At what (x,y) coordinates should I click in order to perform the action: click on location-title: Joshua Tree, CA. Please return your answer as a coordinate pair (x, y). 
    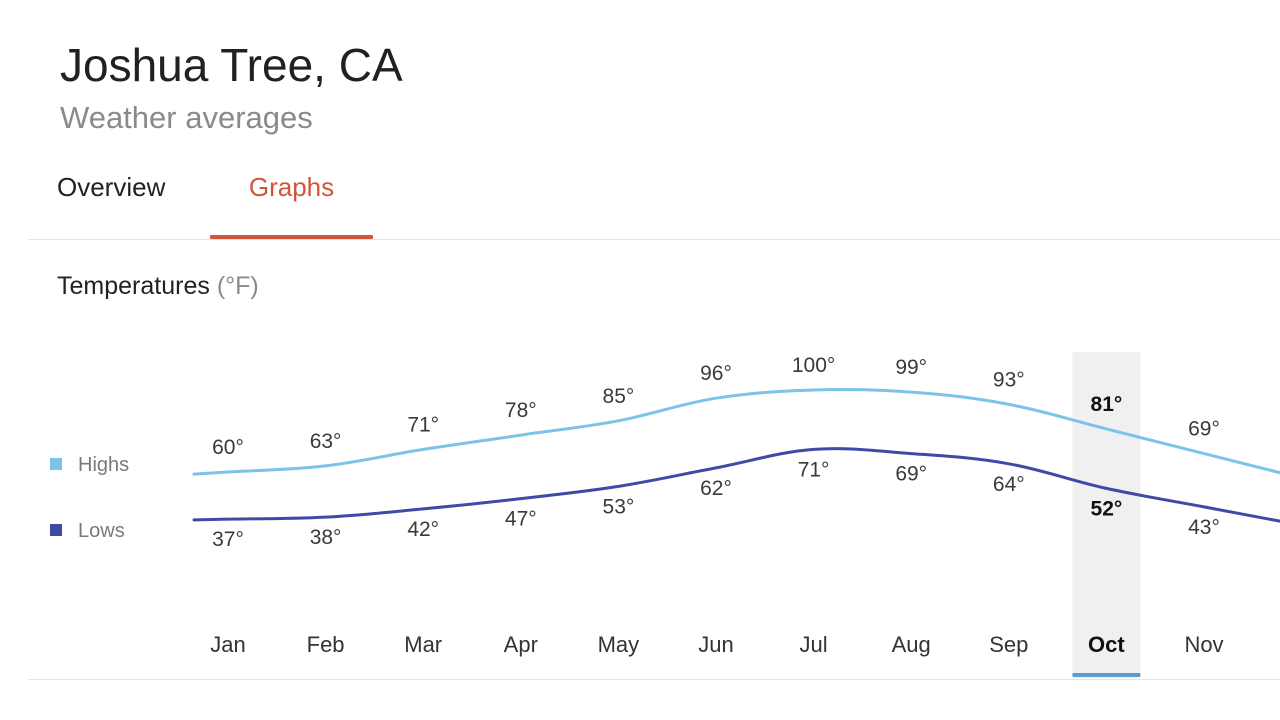
    Looking at the image, I should click on (231, 65).